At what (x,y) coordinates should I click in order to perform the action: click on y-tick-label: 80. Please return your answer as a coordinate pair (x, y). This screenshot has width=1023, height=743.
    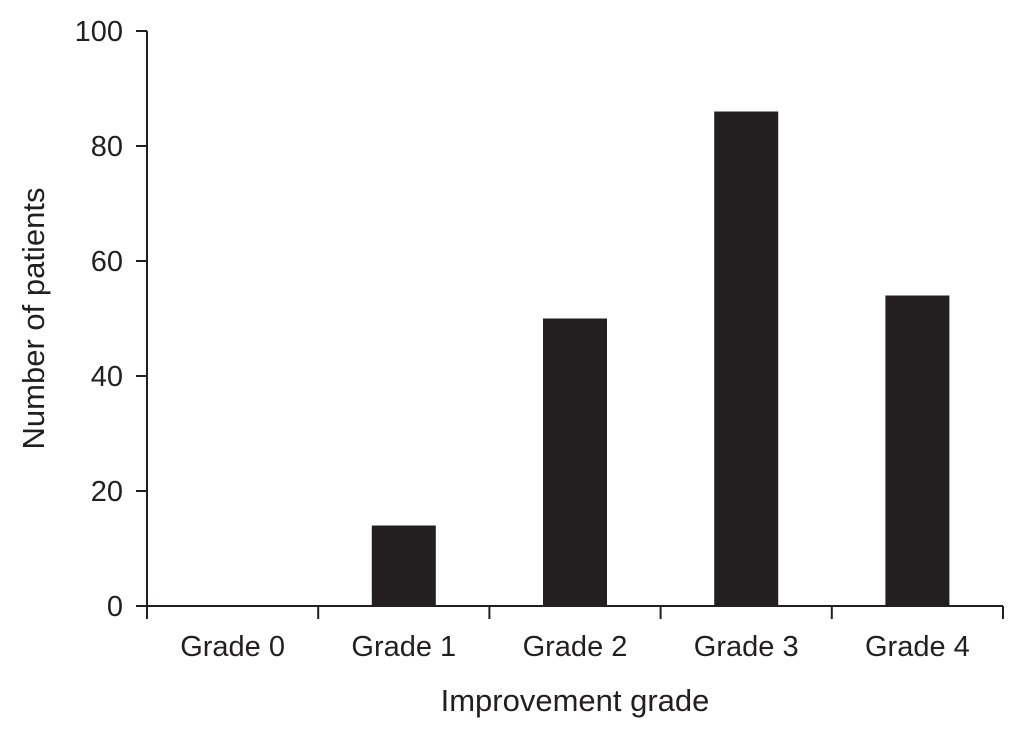
    Looking at the image, I should click on (107, 147).